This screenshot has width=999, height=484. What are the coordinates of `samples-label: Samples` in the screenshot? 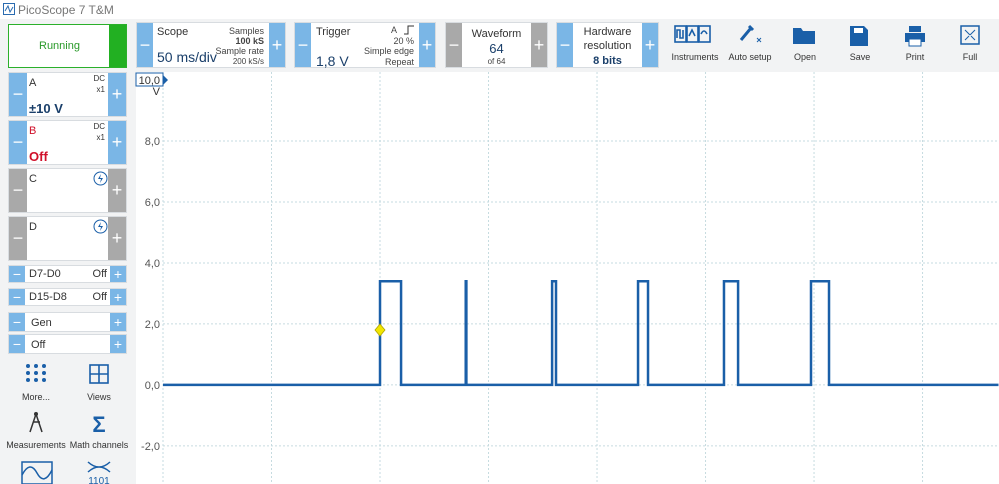 It's located at (246, 31).